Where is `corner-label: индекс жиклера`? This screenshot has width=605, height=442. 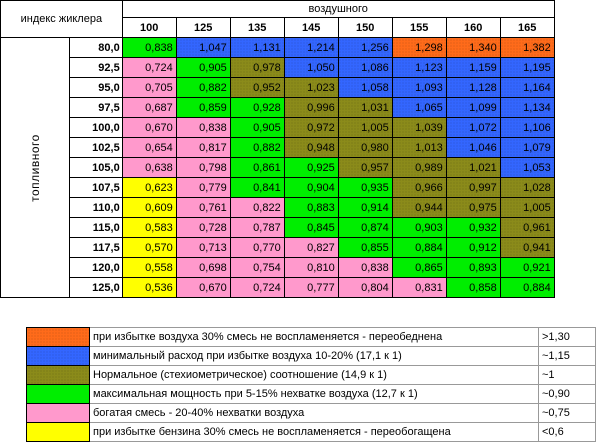
corner-label: индекс жиклера is located at coordinates (61, 19).